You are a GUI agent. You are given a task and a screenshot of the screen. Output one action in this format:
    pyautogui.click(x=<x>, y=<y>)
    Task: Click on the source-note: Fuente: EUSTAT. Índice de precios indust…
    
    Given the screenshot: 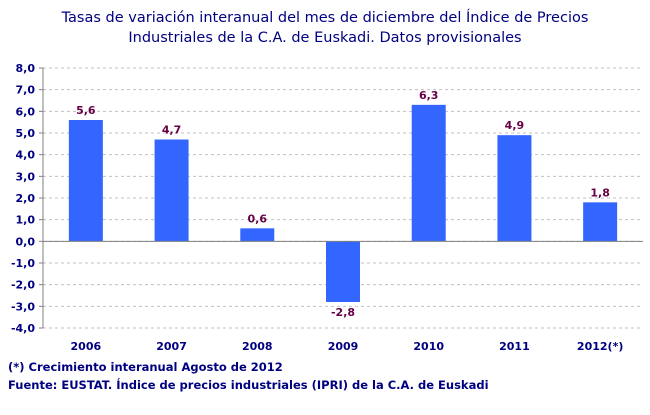 What is the action you would take?
    pyautogui.click(x=248, y=385)
    